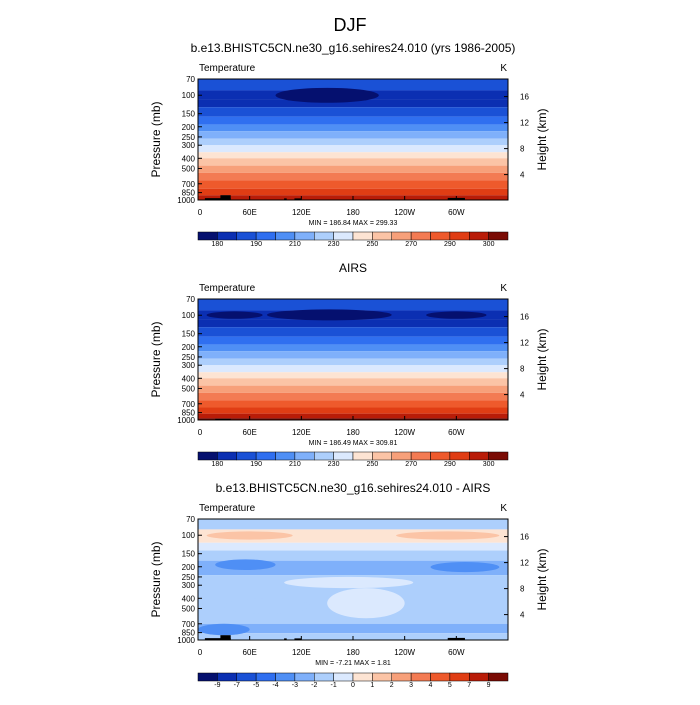 Image resolution: width=700 pixels, height=705 pixels. I want to click on colorbar-tick-label: 180, so click(218, 244).